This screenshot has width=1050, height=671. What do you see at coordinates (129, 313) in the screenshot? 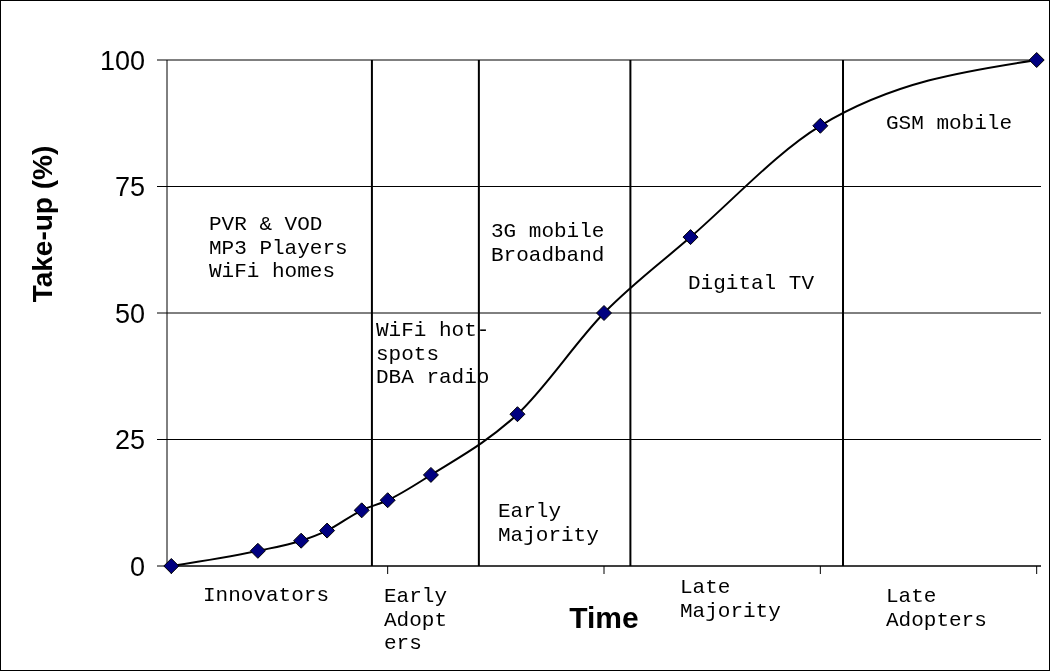
I see `y-tick-label: 50` at bounding box center [129, 313].